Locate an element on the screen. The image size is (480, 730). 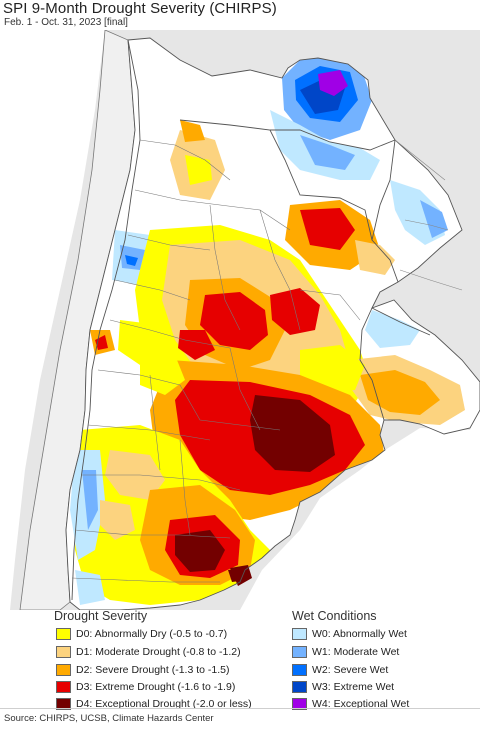
legend-item-w1: W1: Moderate Wet is located at coordinates (345, 652).